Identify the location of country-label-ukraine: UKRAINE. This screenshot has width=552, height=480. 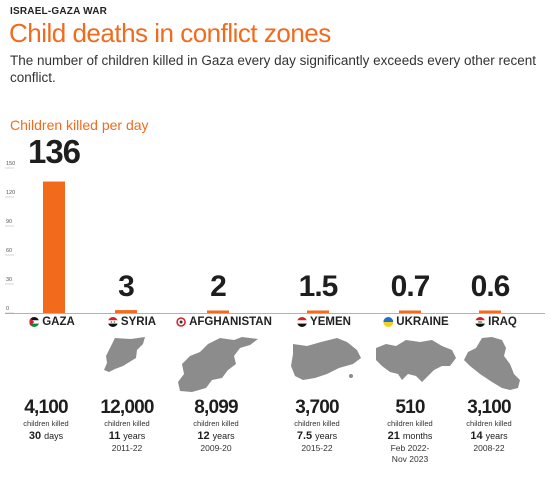
(416, 322).